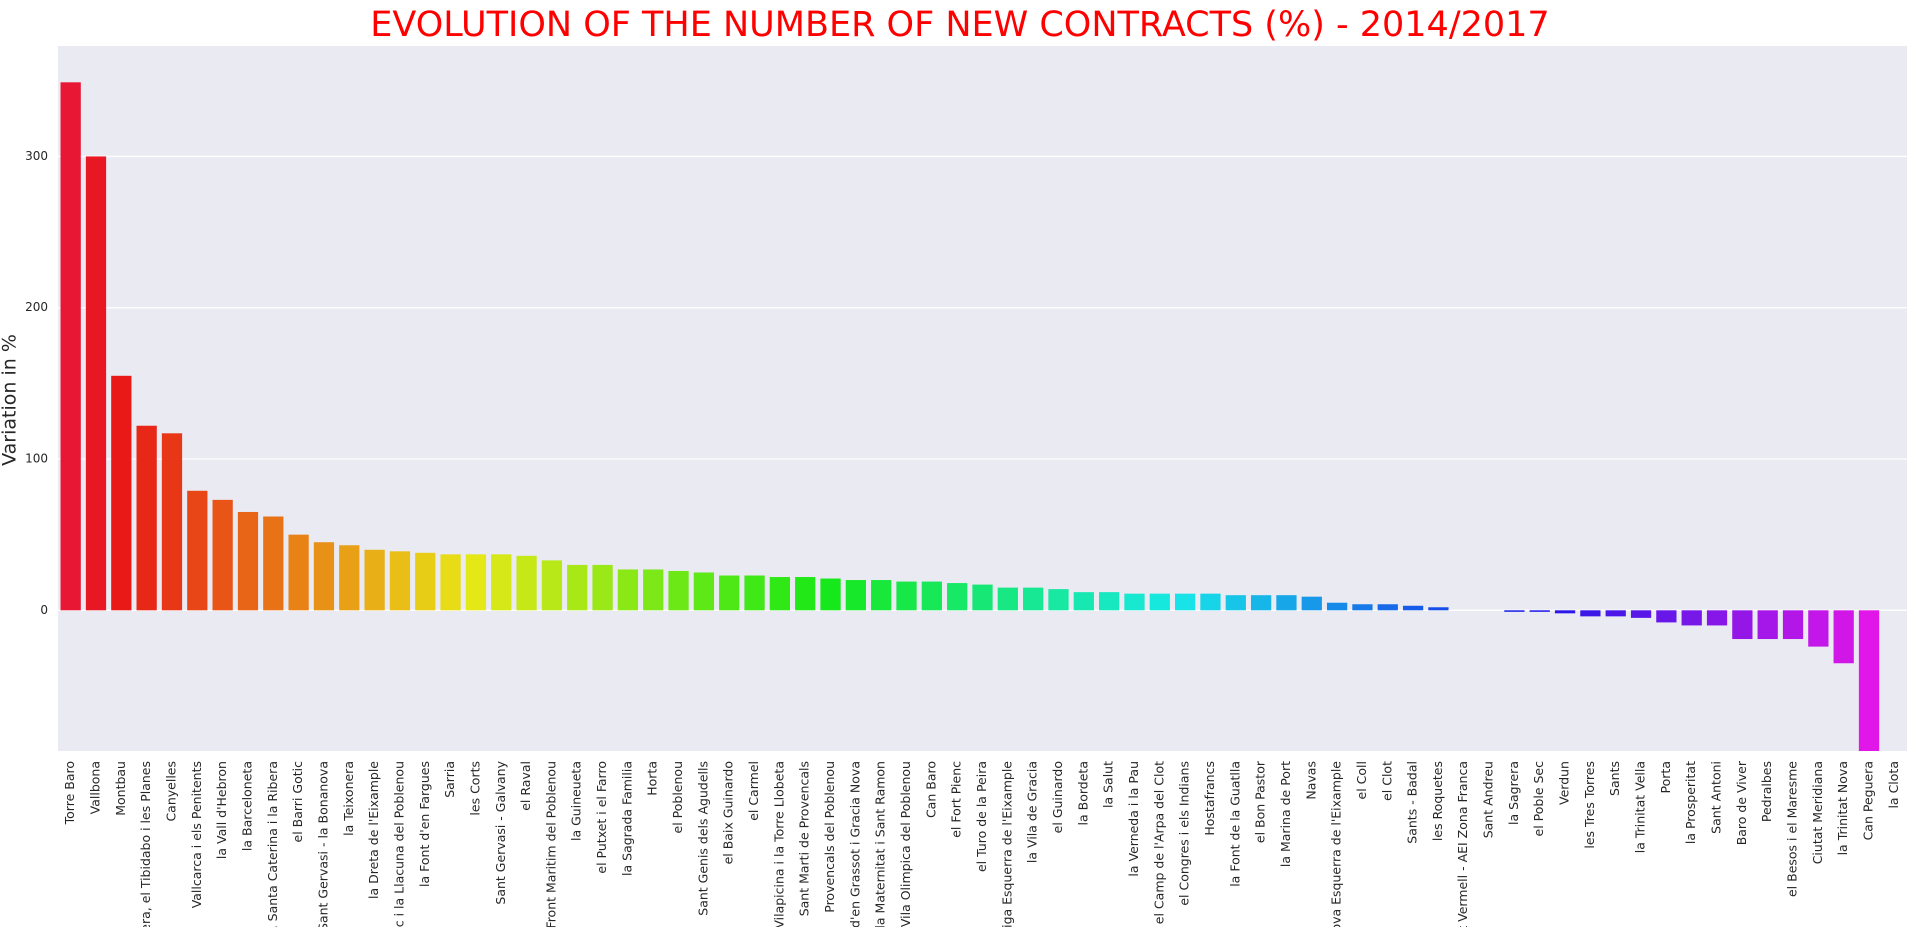 The width and height of the screenshot is (1920, 927). I want to click on x-tick-label: la Marina de Port, so click(1285, 814).